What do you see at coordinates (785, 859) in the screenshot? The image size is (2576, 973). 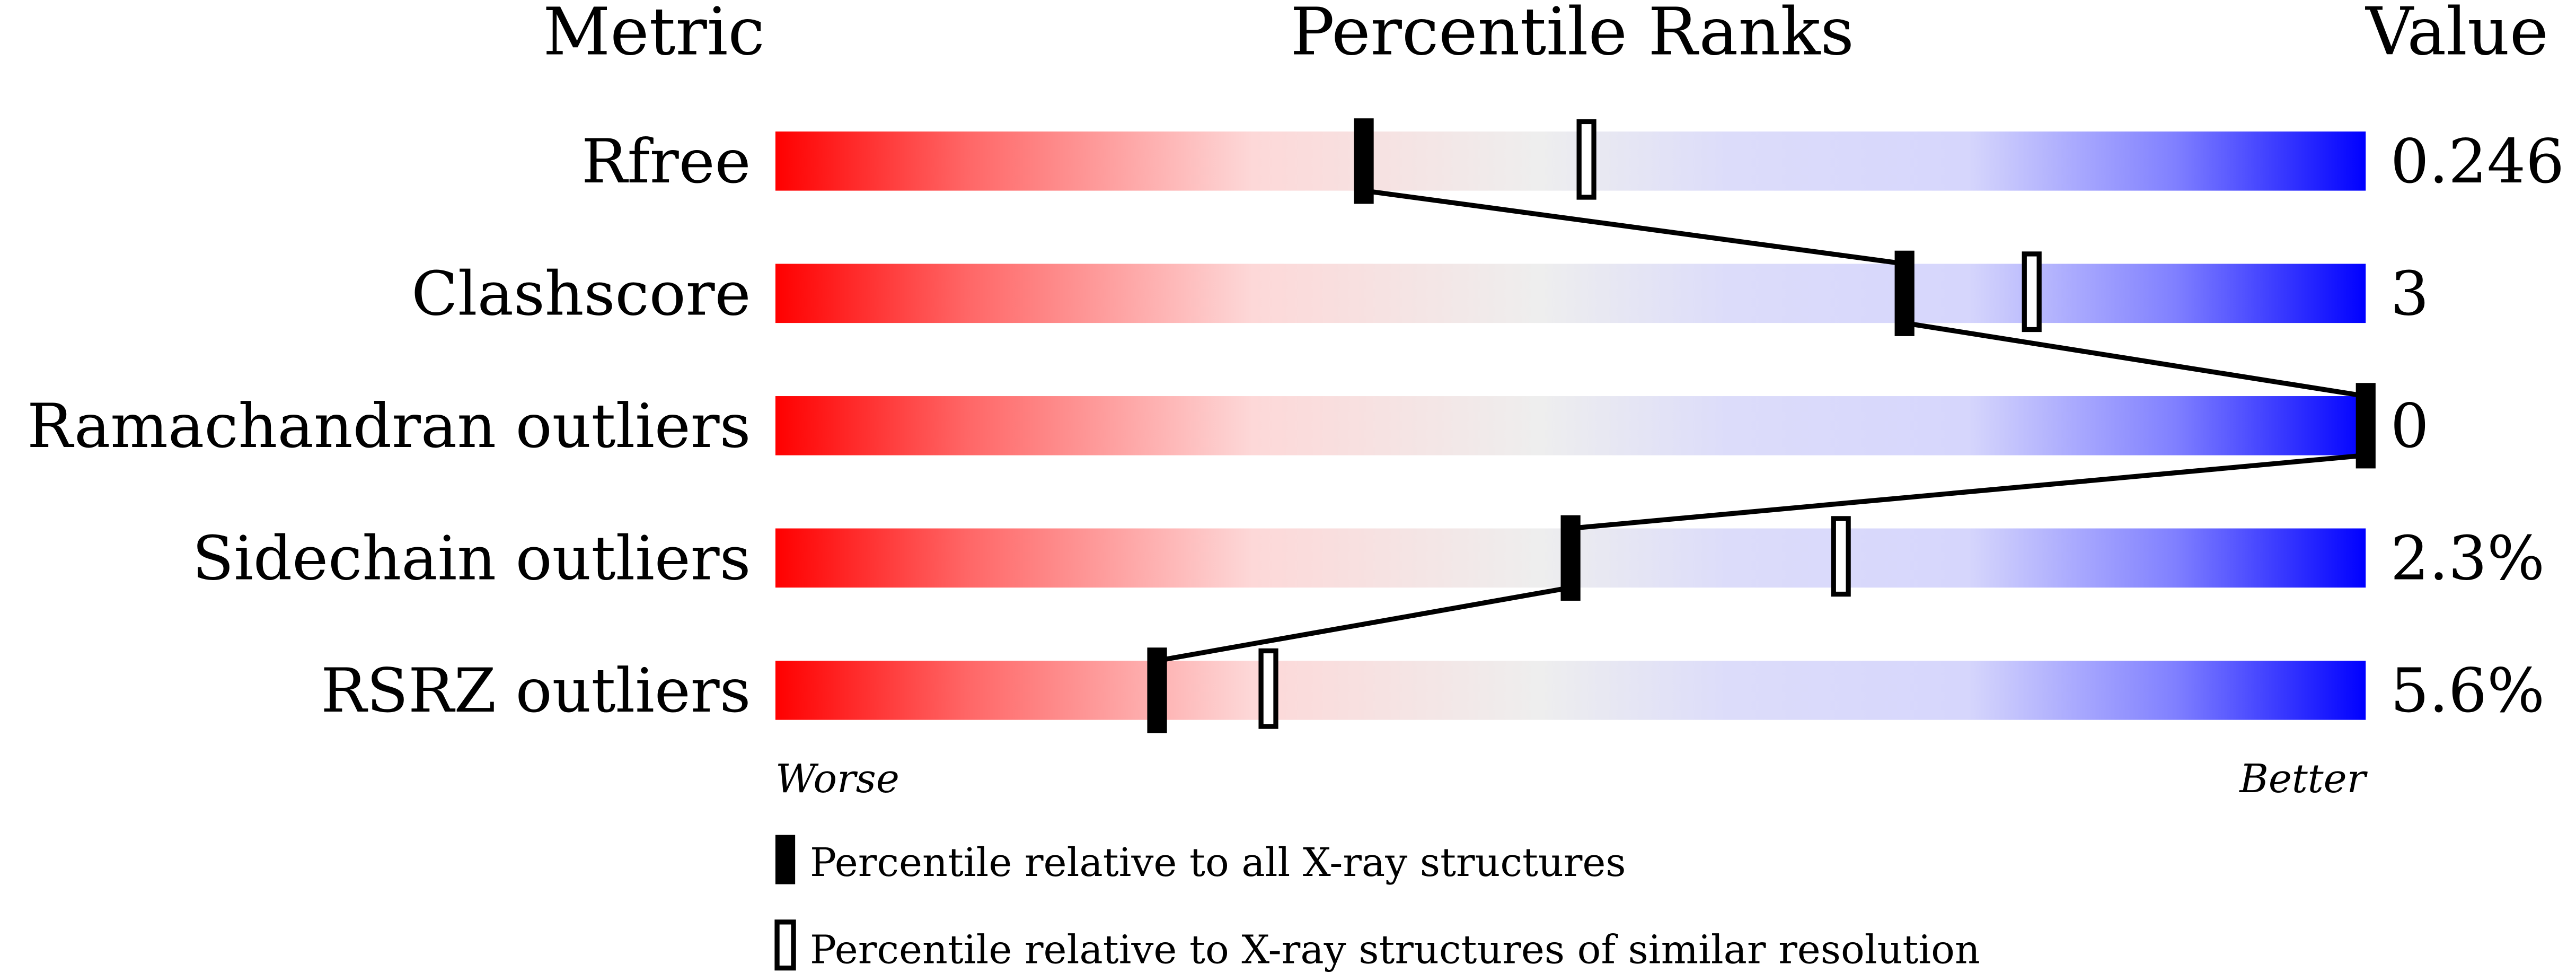 I see `legend-filled-marker-icon` at bounding box center [785, 859].